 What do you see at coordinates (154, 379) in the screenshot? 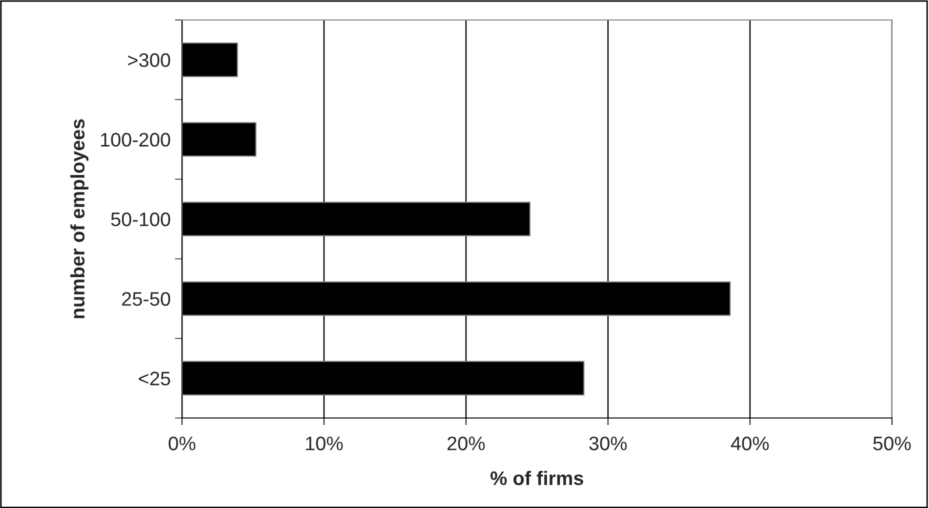
I see `y-tick-label: <25` at bounding box center [154, 379].